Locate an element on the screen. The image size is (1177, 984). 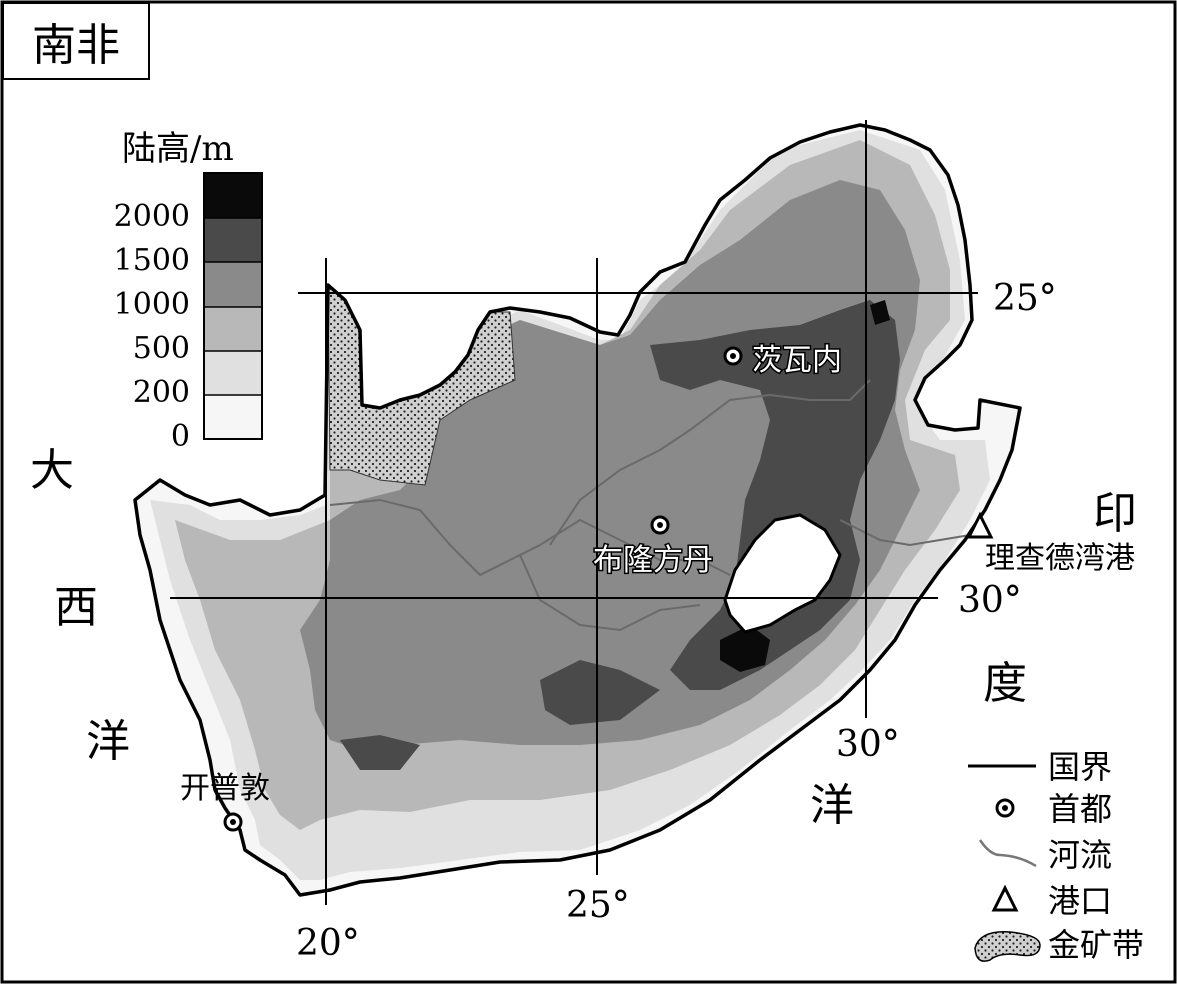
key-capital-icon is located at coordinates (1005, 808).